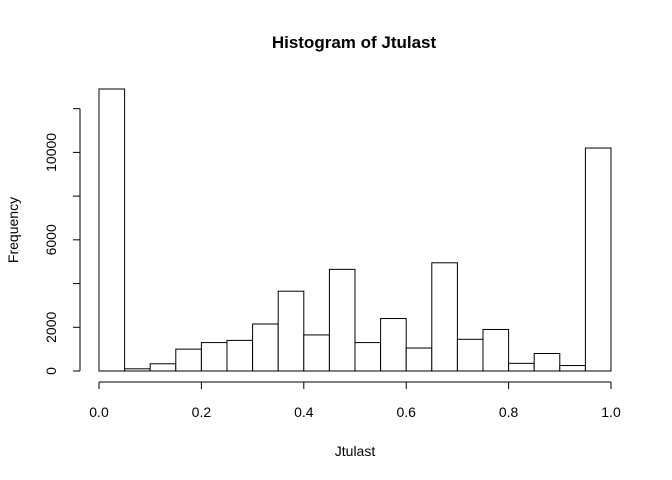  What do you see at coordinates (304, 412) in the screenshot?
I see `x-tick-label: 0.4` at bounding box center [304, 412].